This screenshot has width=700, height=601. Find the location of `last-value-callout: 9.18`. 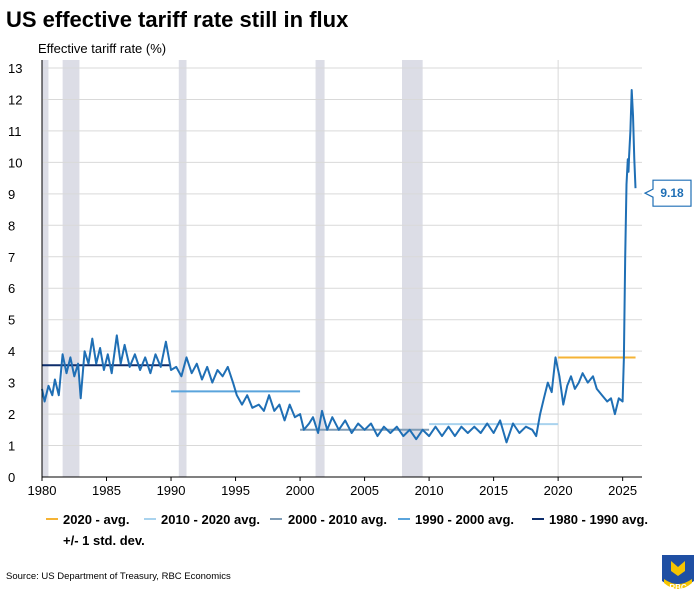

last-value-callout: 9.18 is located at coordinates (667, 193).